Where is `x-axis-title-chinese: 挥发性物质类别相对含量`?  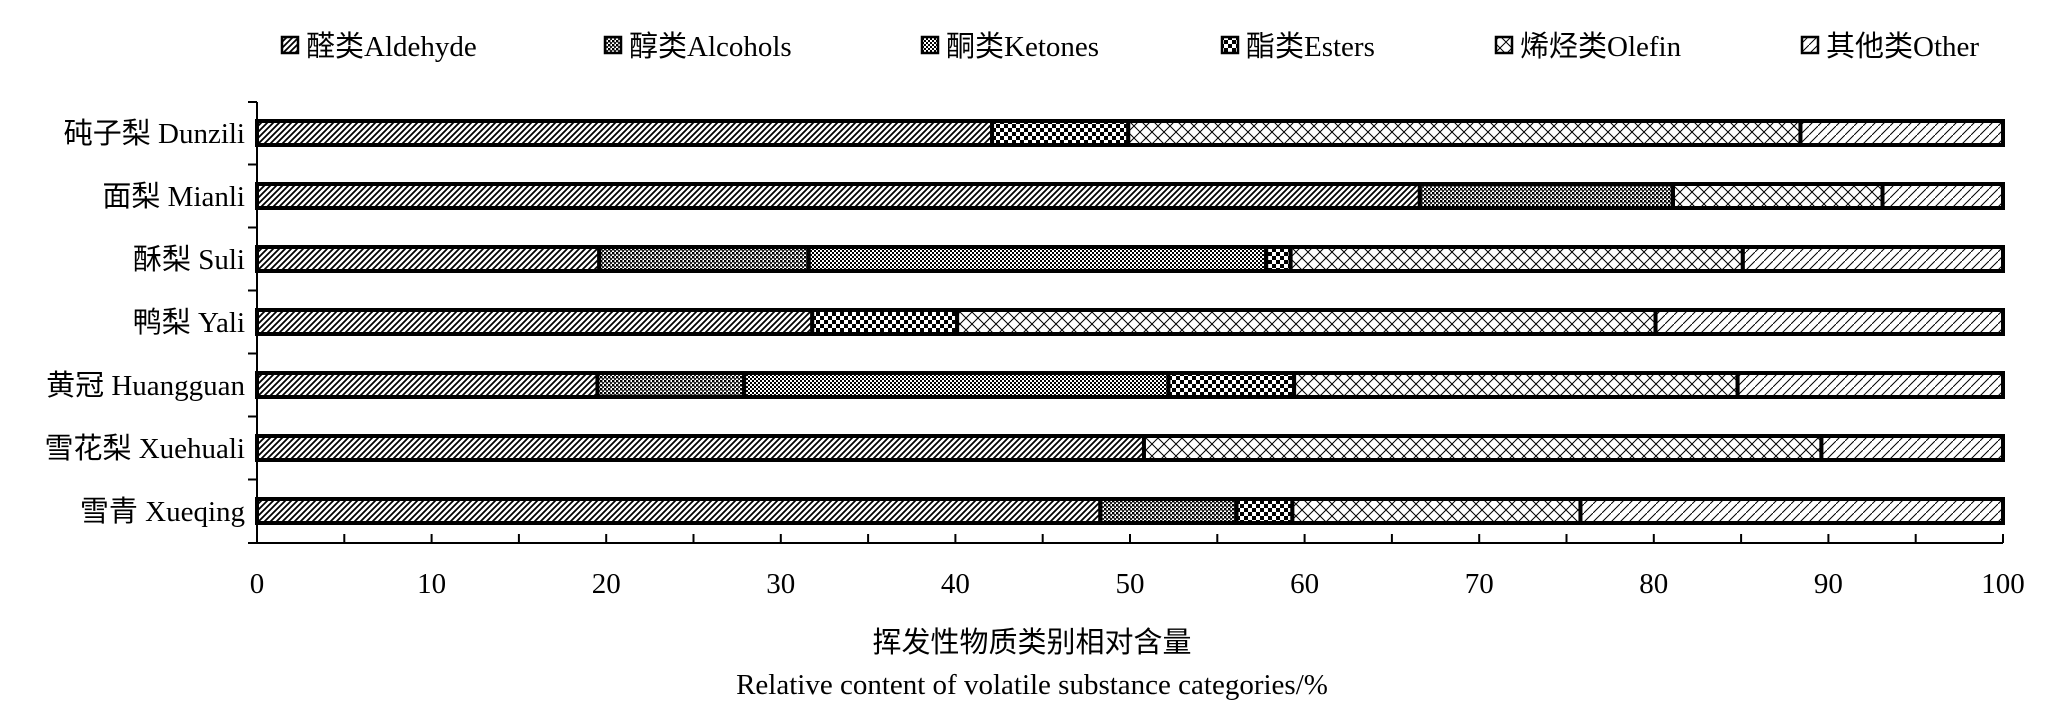
x-axis-title-chinese: 挥发性物质类别相对含量 is located at coordinates (1031, 642).